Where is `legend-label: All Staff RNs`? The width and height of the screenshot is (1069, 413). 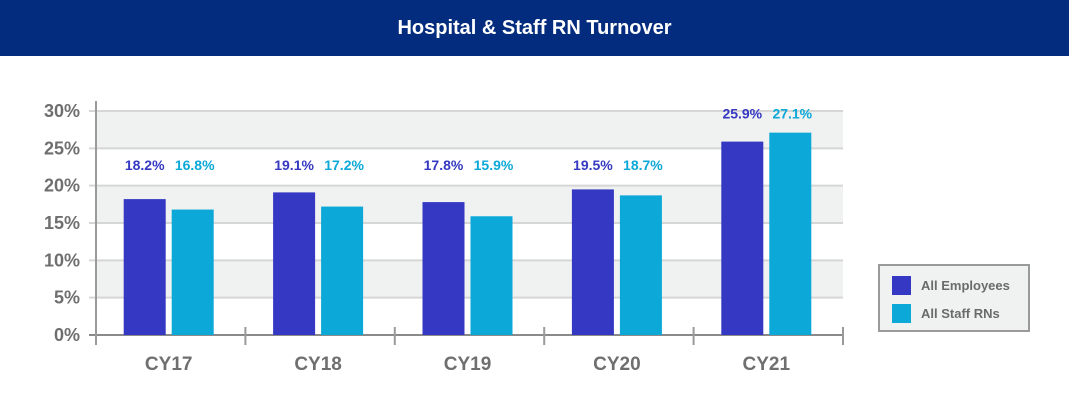
legend-label: All Staff RNs is located at coordinates (960, 313).